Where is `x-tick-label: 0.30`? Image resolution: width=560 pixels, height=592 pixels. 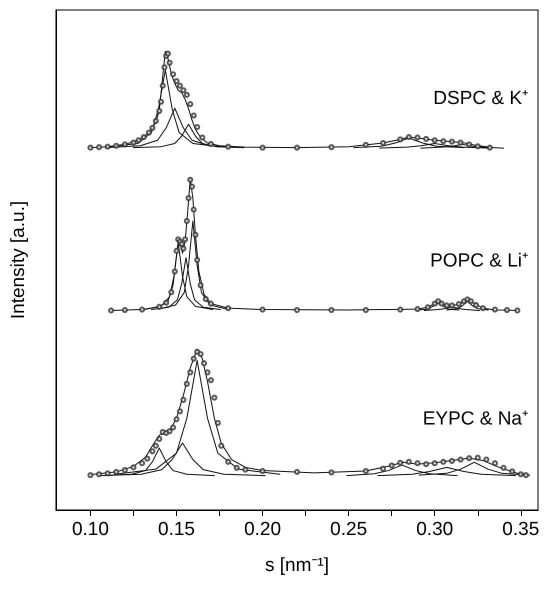
x-tick-label: 0.30 is located at coordinates (435, 529).